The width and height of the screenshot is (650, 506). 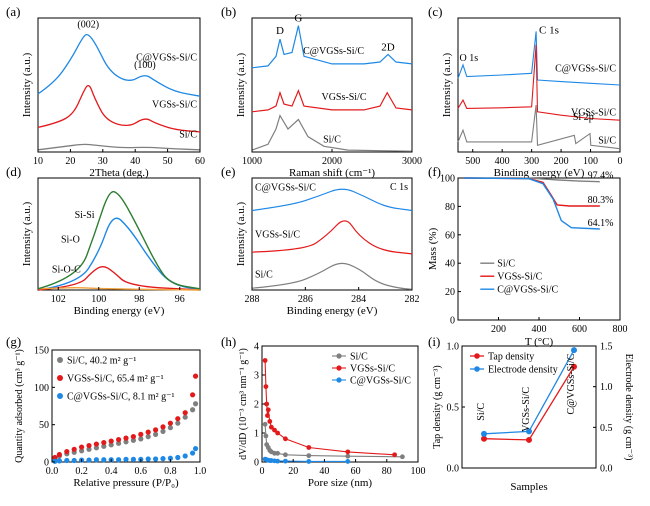 I want to click on value-label: 64.1%, so click(x=601, y=223).